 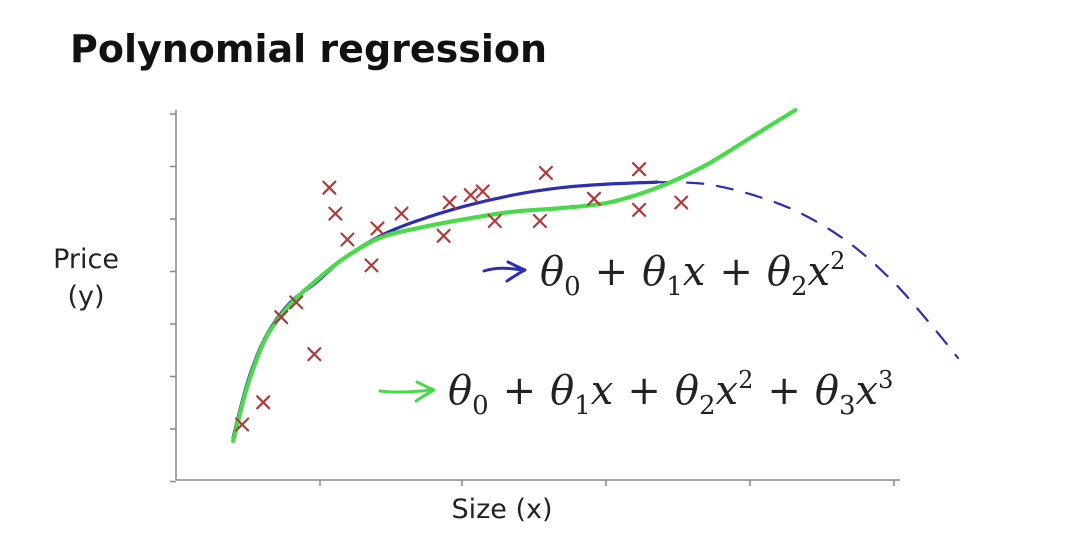 What do you see at coordinates (308, 49) in the screenshot?
I see `chart-title: Polynomial regression` at bounding box center [308, 49].